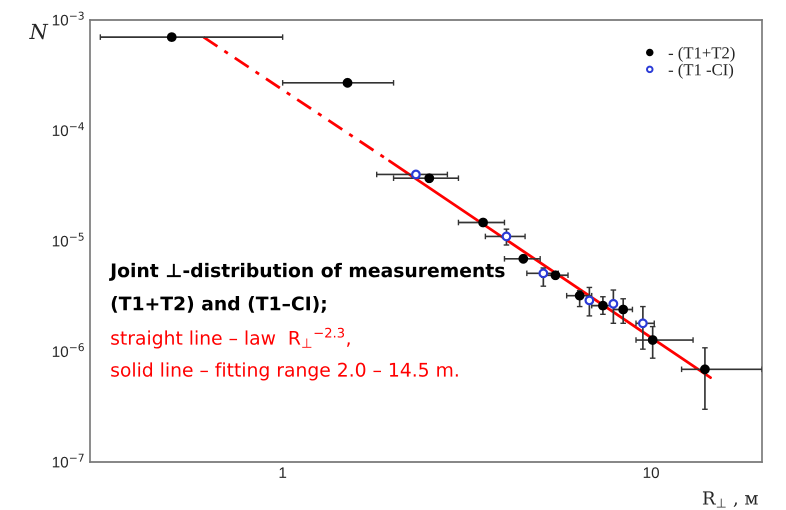 The height and width of the screenshot is (510, 786). Describe the element at coordinates (38, 32) in the screenshot. I see `y-axis-title: N` at that location.